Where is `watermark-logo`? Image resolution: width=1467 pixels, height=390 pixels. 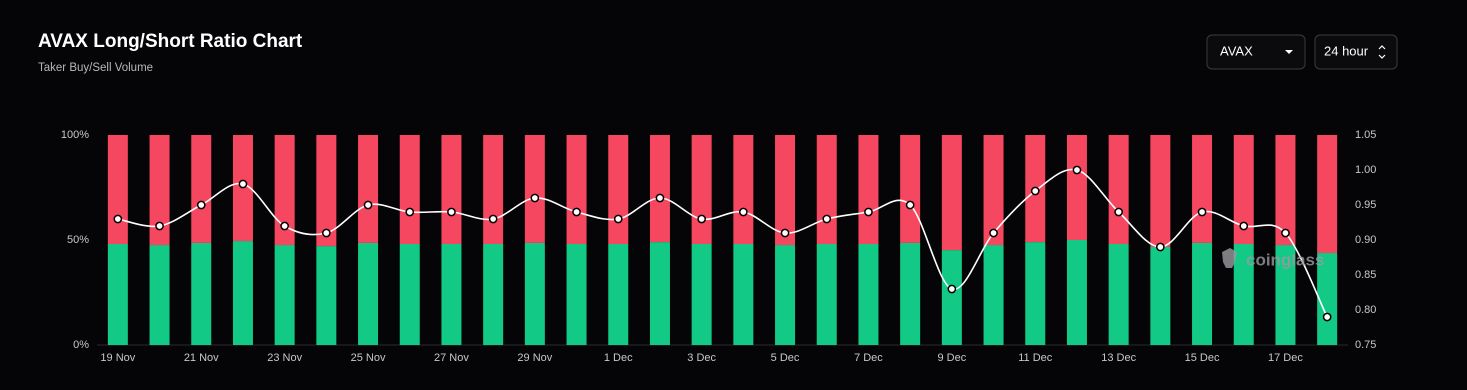 watermark-logo is located at coordinates (1229, 258).